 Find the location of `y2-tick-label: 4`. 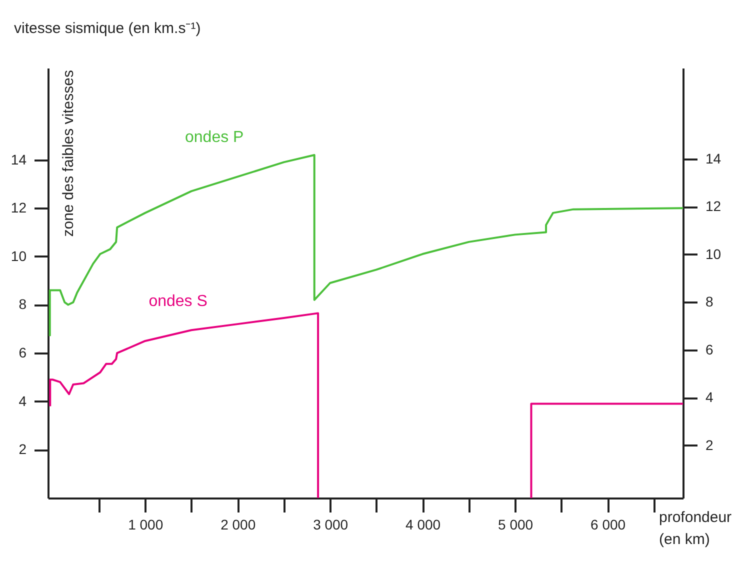

y2-tick-label: 4 is located at coordinates (710, 397).